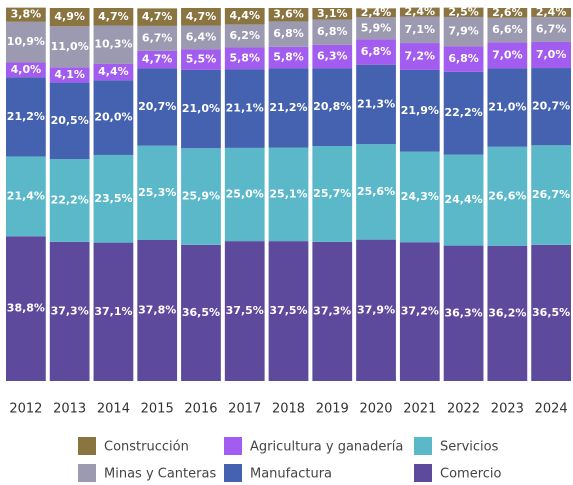 This screenshot has height=485, width=573. Describe the element at coordinates (551, 409) in the screenshot. I see `x-tick-label: 2024` at that location.